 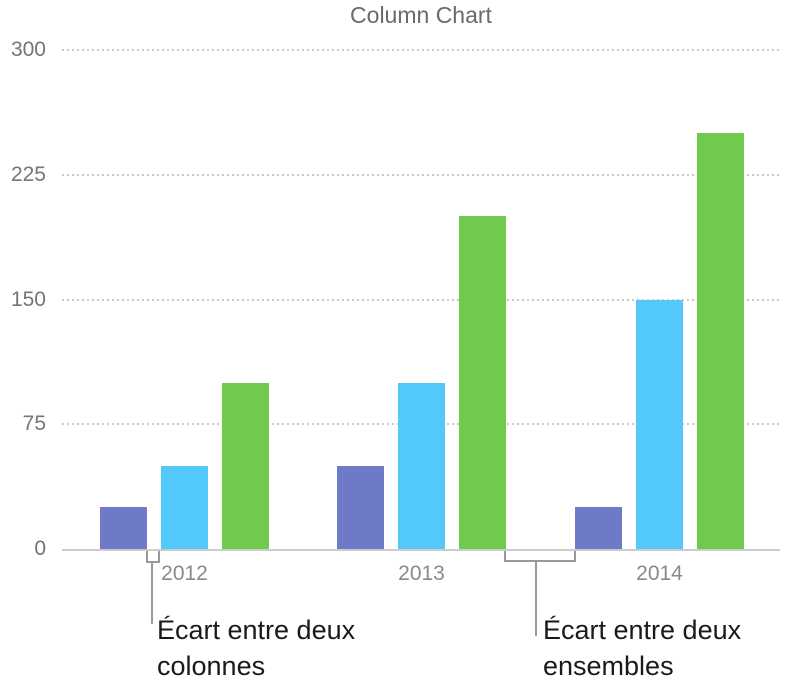 I want to click on column-gap-bracket, so click(x=153, y=557).